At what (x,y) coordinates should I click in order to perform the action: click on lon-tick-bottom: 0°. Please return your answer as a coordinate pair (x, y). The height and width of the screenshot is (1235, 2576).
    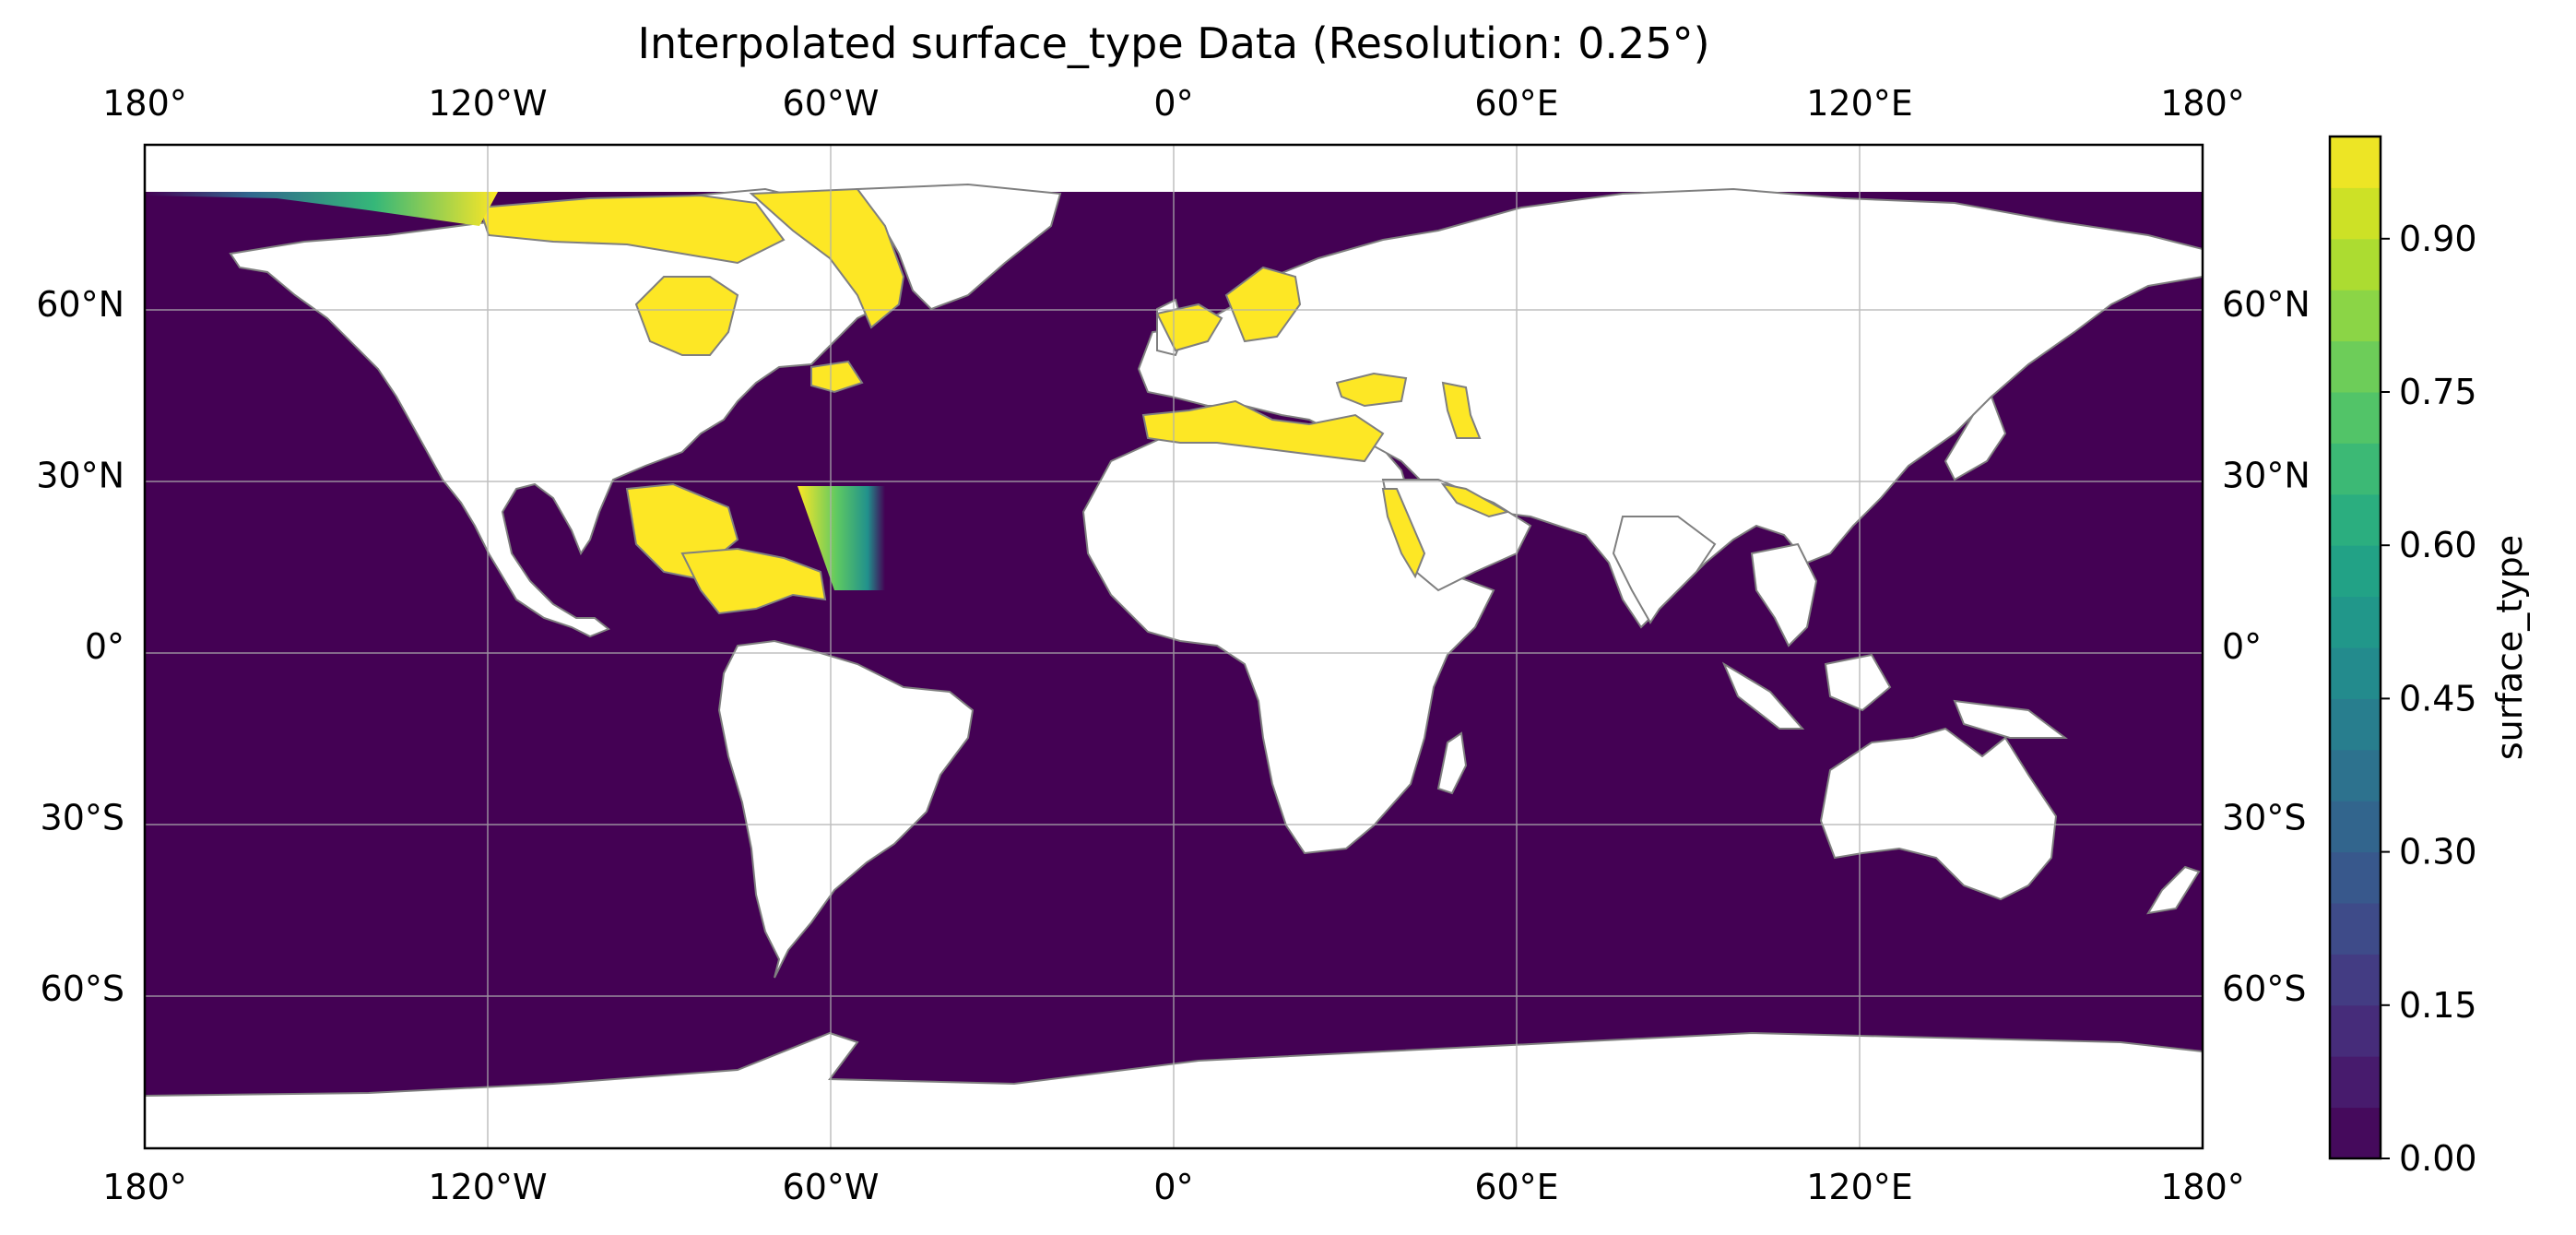
    Looking at the image, I should click on (1173, 1187).